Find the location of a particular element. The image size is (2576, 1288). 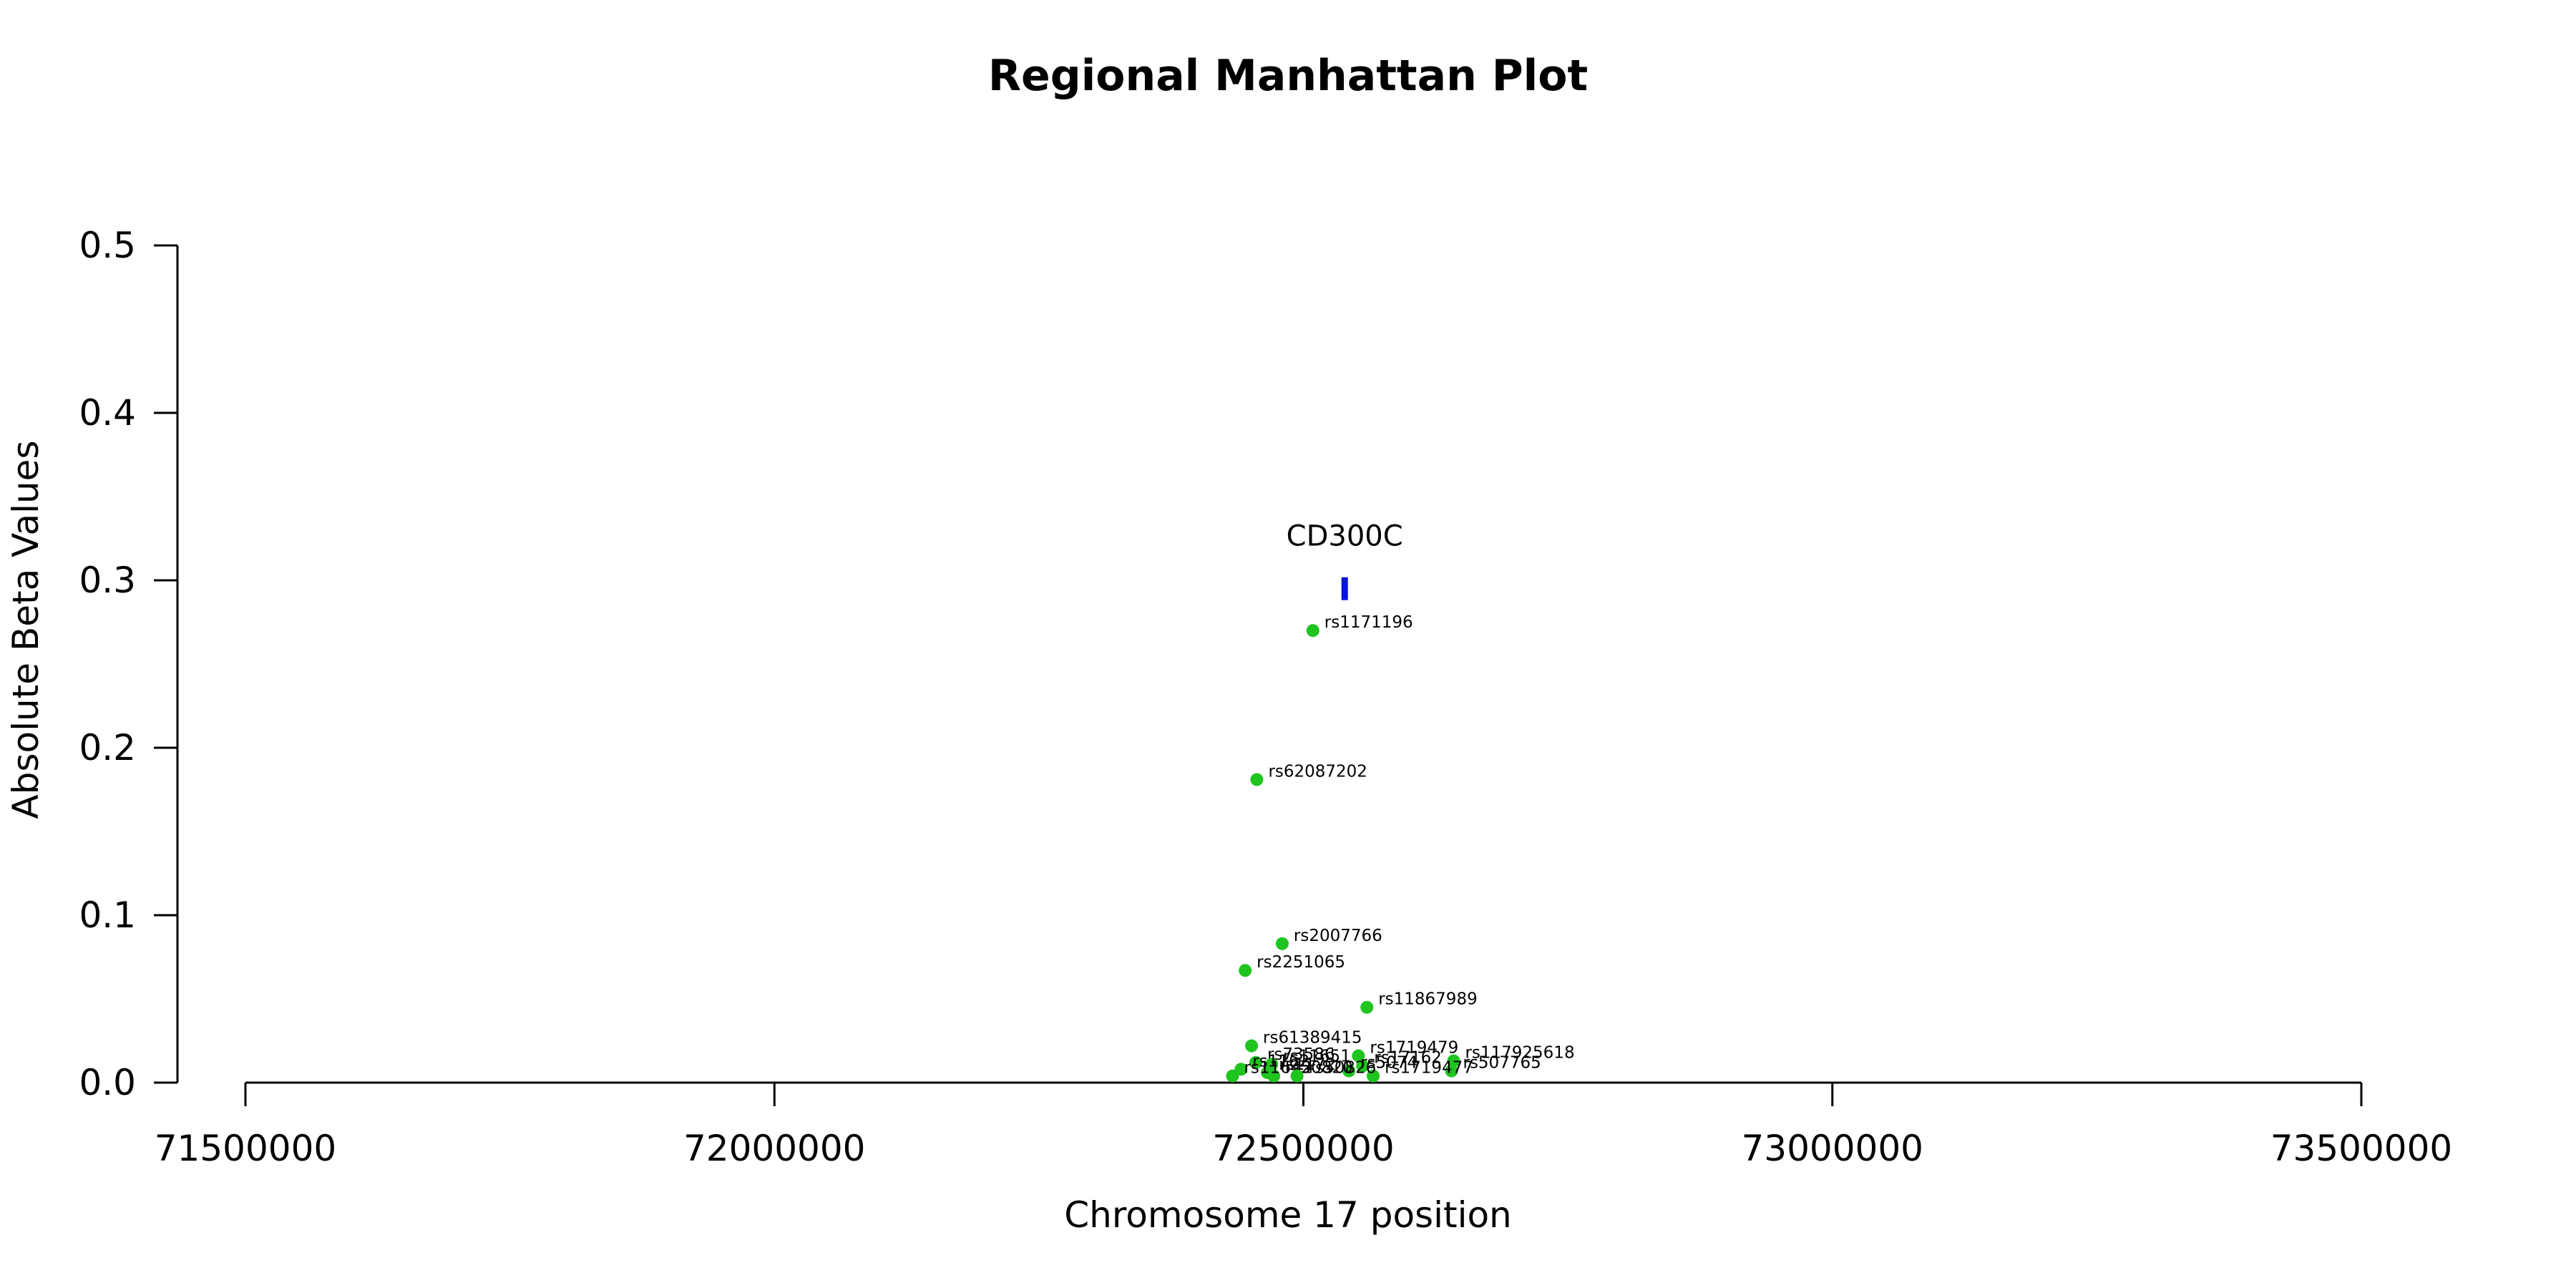

snp-label: rs62087202 is located at coordinates (1317, 771).